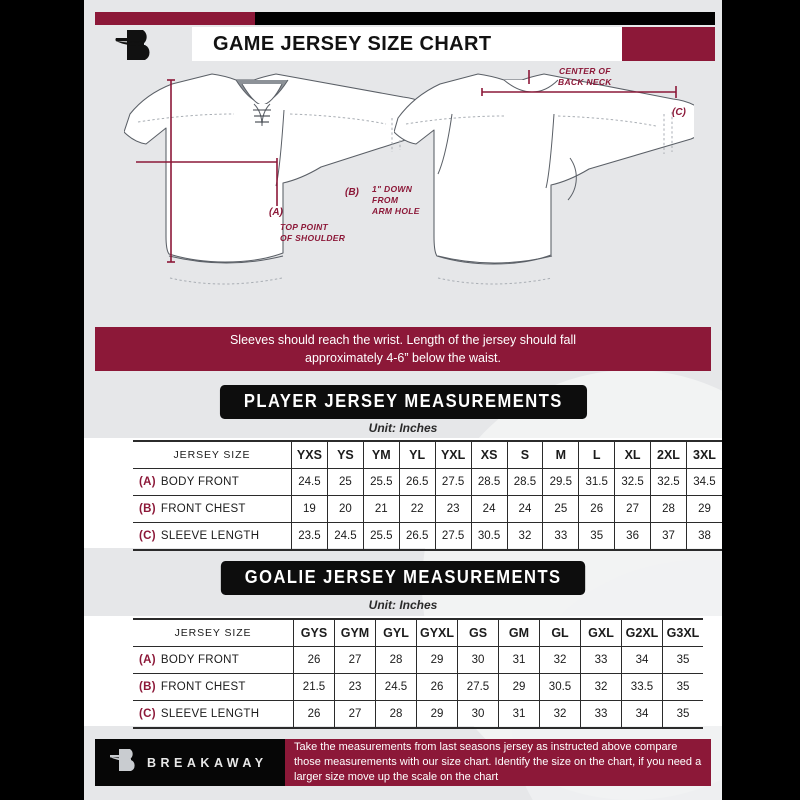 The image size is (800, 800). Describe the element at coordinates (132, 45) in the screenshot. I see `breakaway-b-icon` at that location.